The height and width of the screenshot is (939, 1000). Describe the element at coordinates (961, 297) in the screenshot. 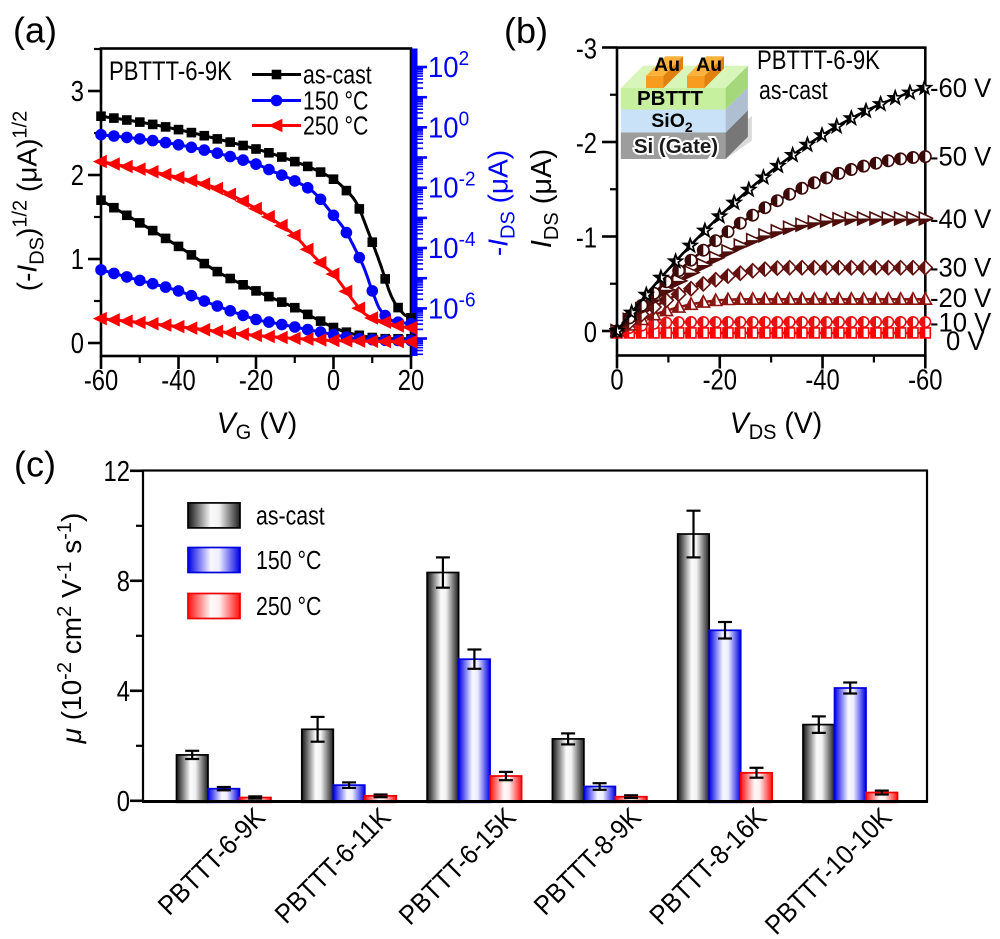

I see `svg-text: -20 V` at that location.